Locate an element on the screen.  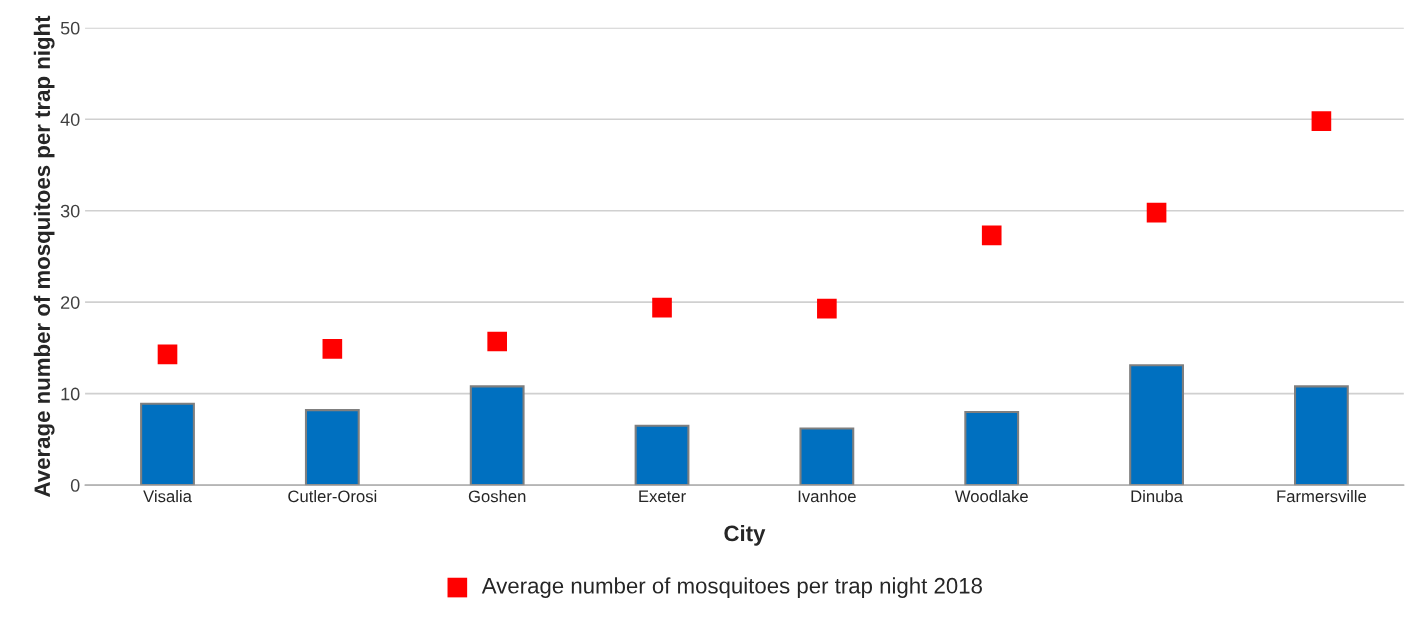
x-tick-label: Goshen is located at coordinates (497, 496).